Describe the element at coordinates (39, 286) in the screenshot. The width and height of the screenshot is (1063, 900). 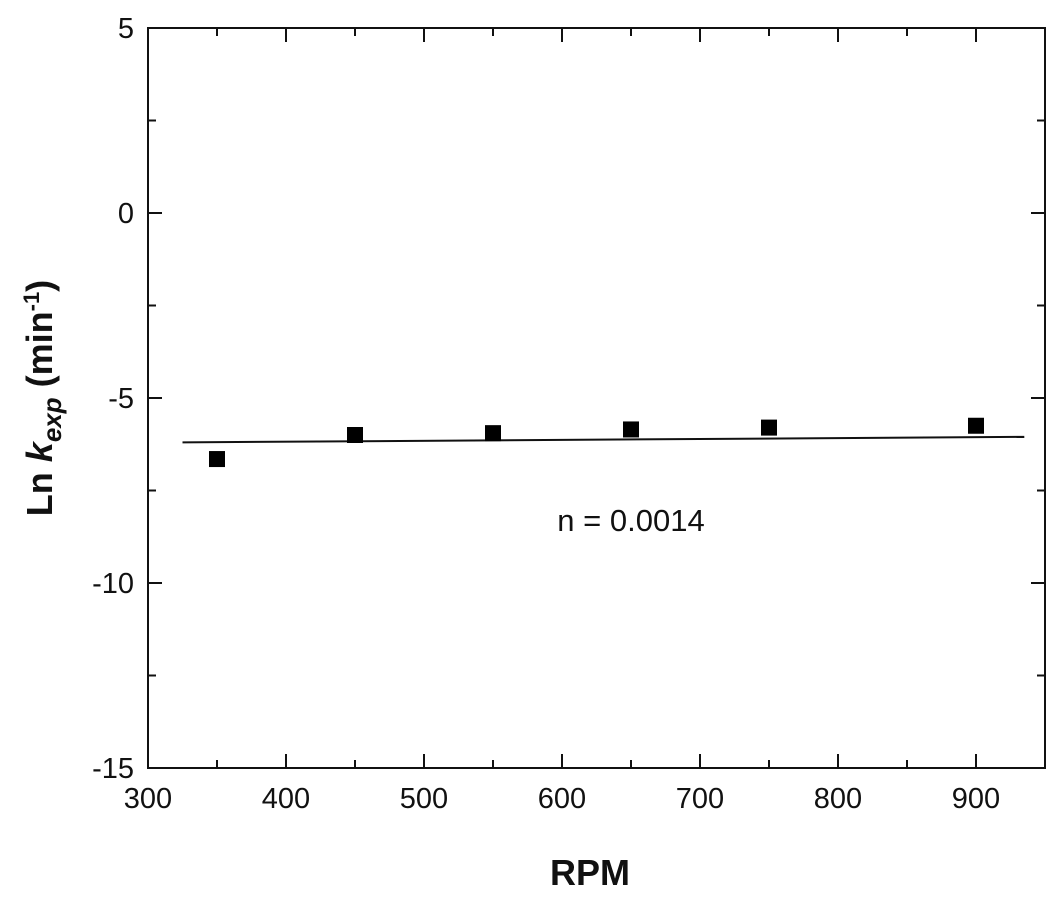
I see `y-axis-title-unit-close: )` at that location.